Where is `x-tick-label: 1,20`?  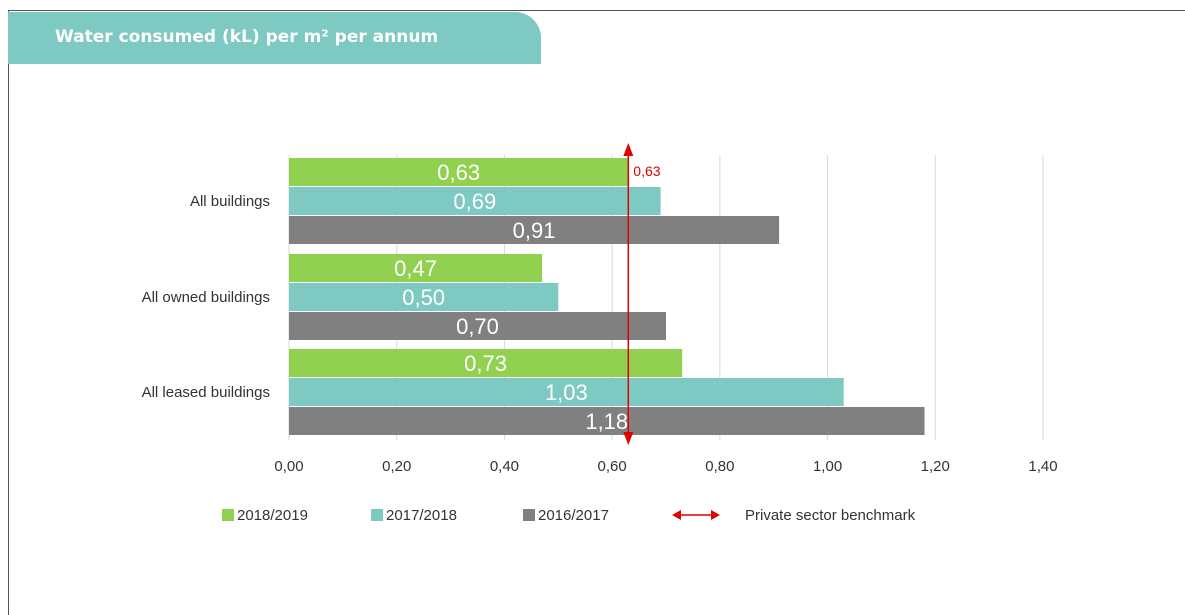
x-tick-label: 1,20 is located at coordinates (935, 466).